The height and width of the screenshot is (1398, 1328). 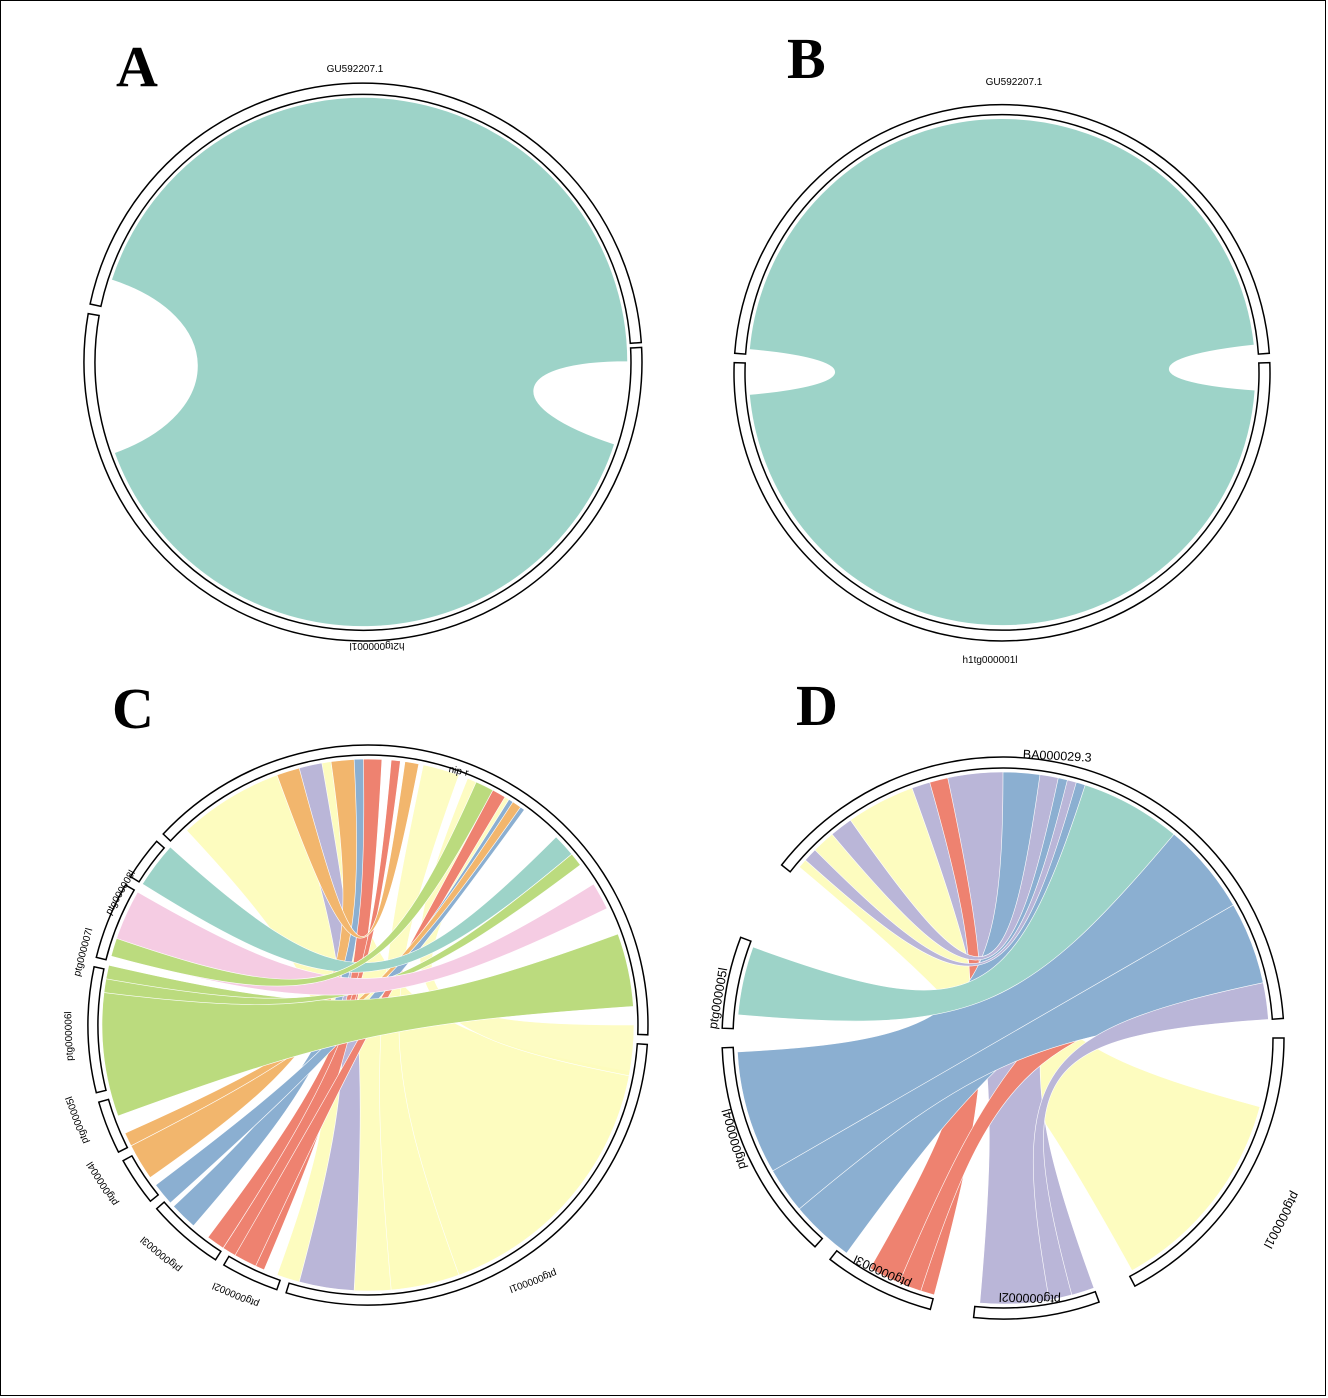 What do you see at coordinates (1206, 1162) in the screenshot?
I see `panel-d-segment-ptg000001l` at bounding box center [1206, 1162].